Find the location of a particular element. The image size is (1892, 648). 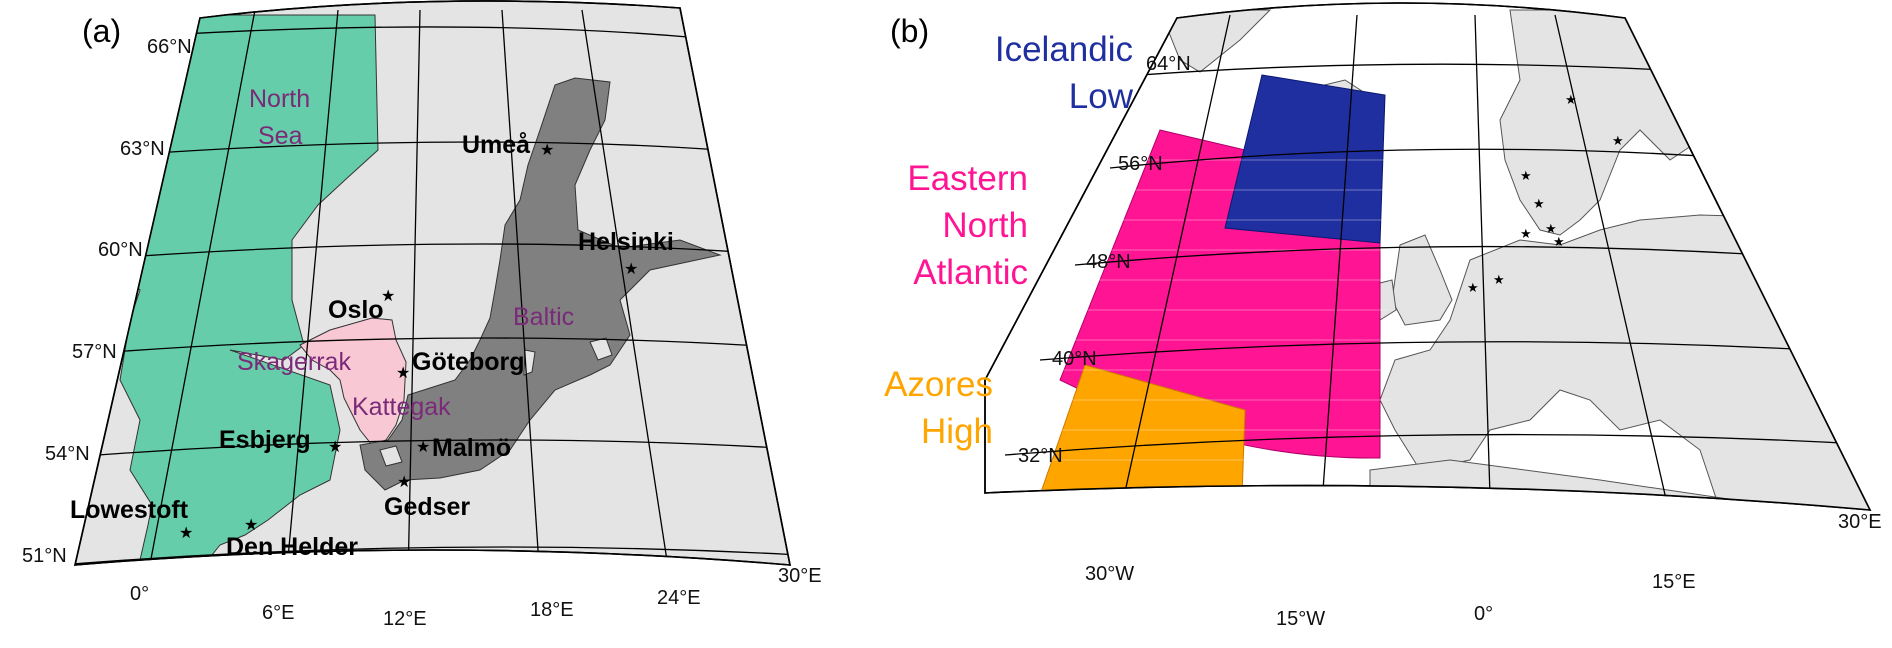

kattegat-label: Kattegak is located at coordinates (401, 407).